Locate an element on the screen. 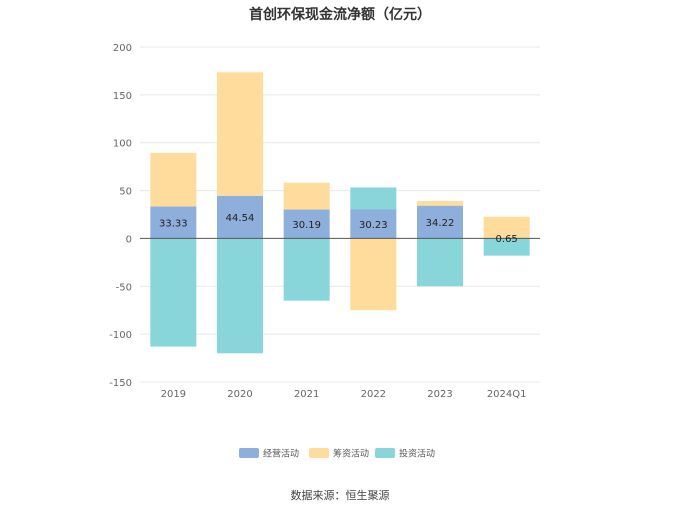 The height and width of the screenshot is (509, 680). y-tick-label: 0 is located at coordinates (129, 239).